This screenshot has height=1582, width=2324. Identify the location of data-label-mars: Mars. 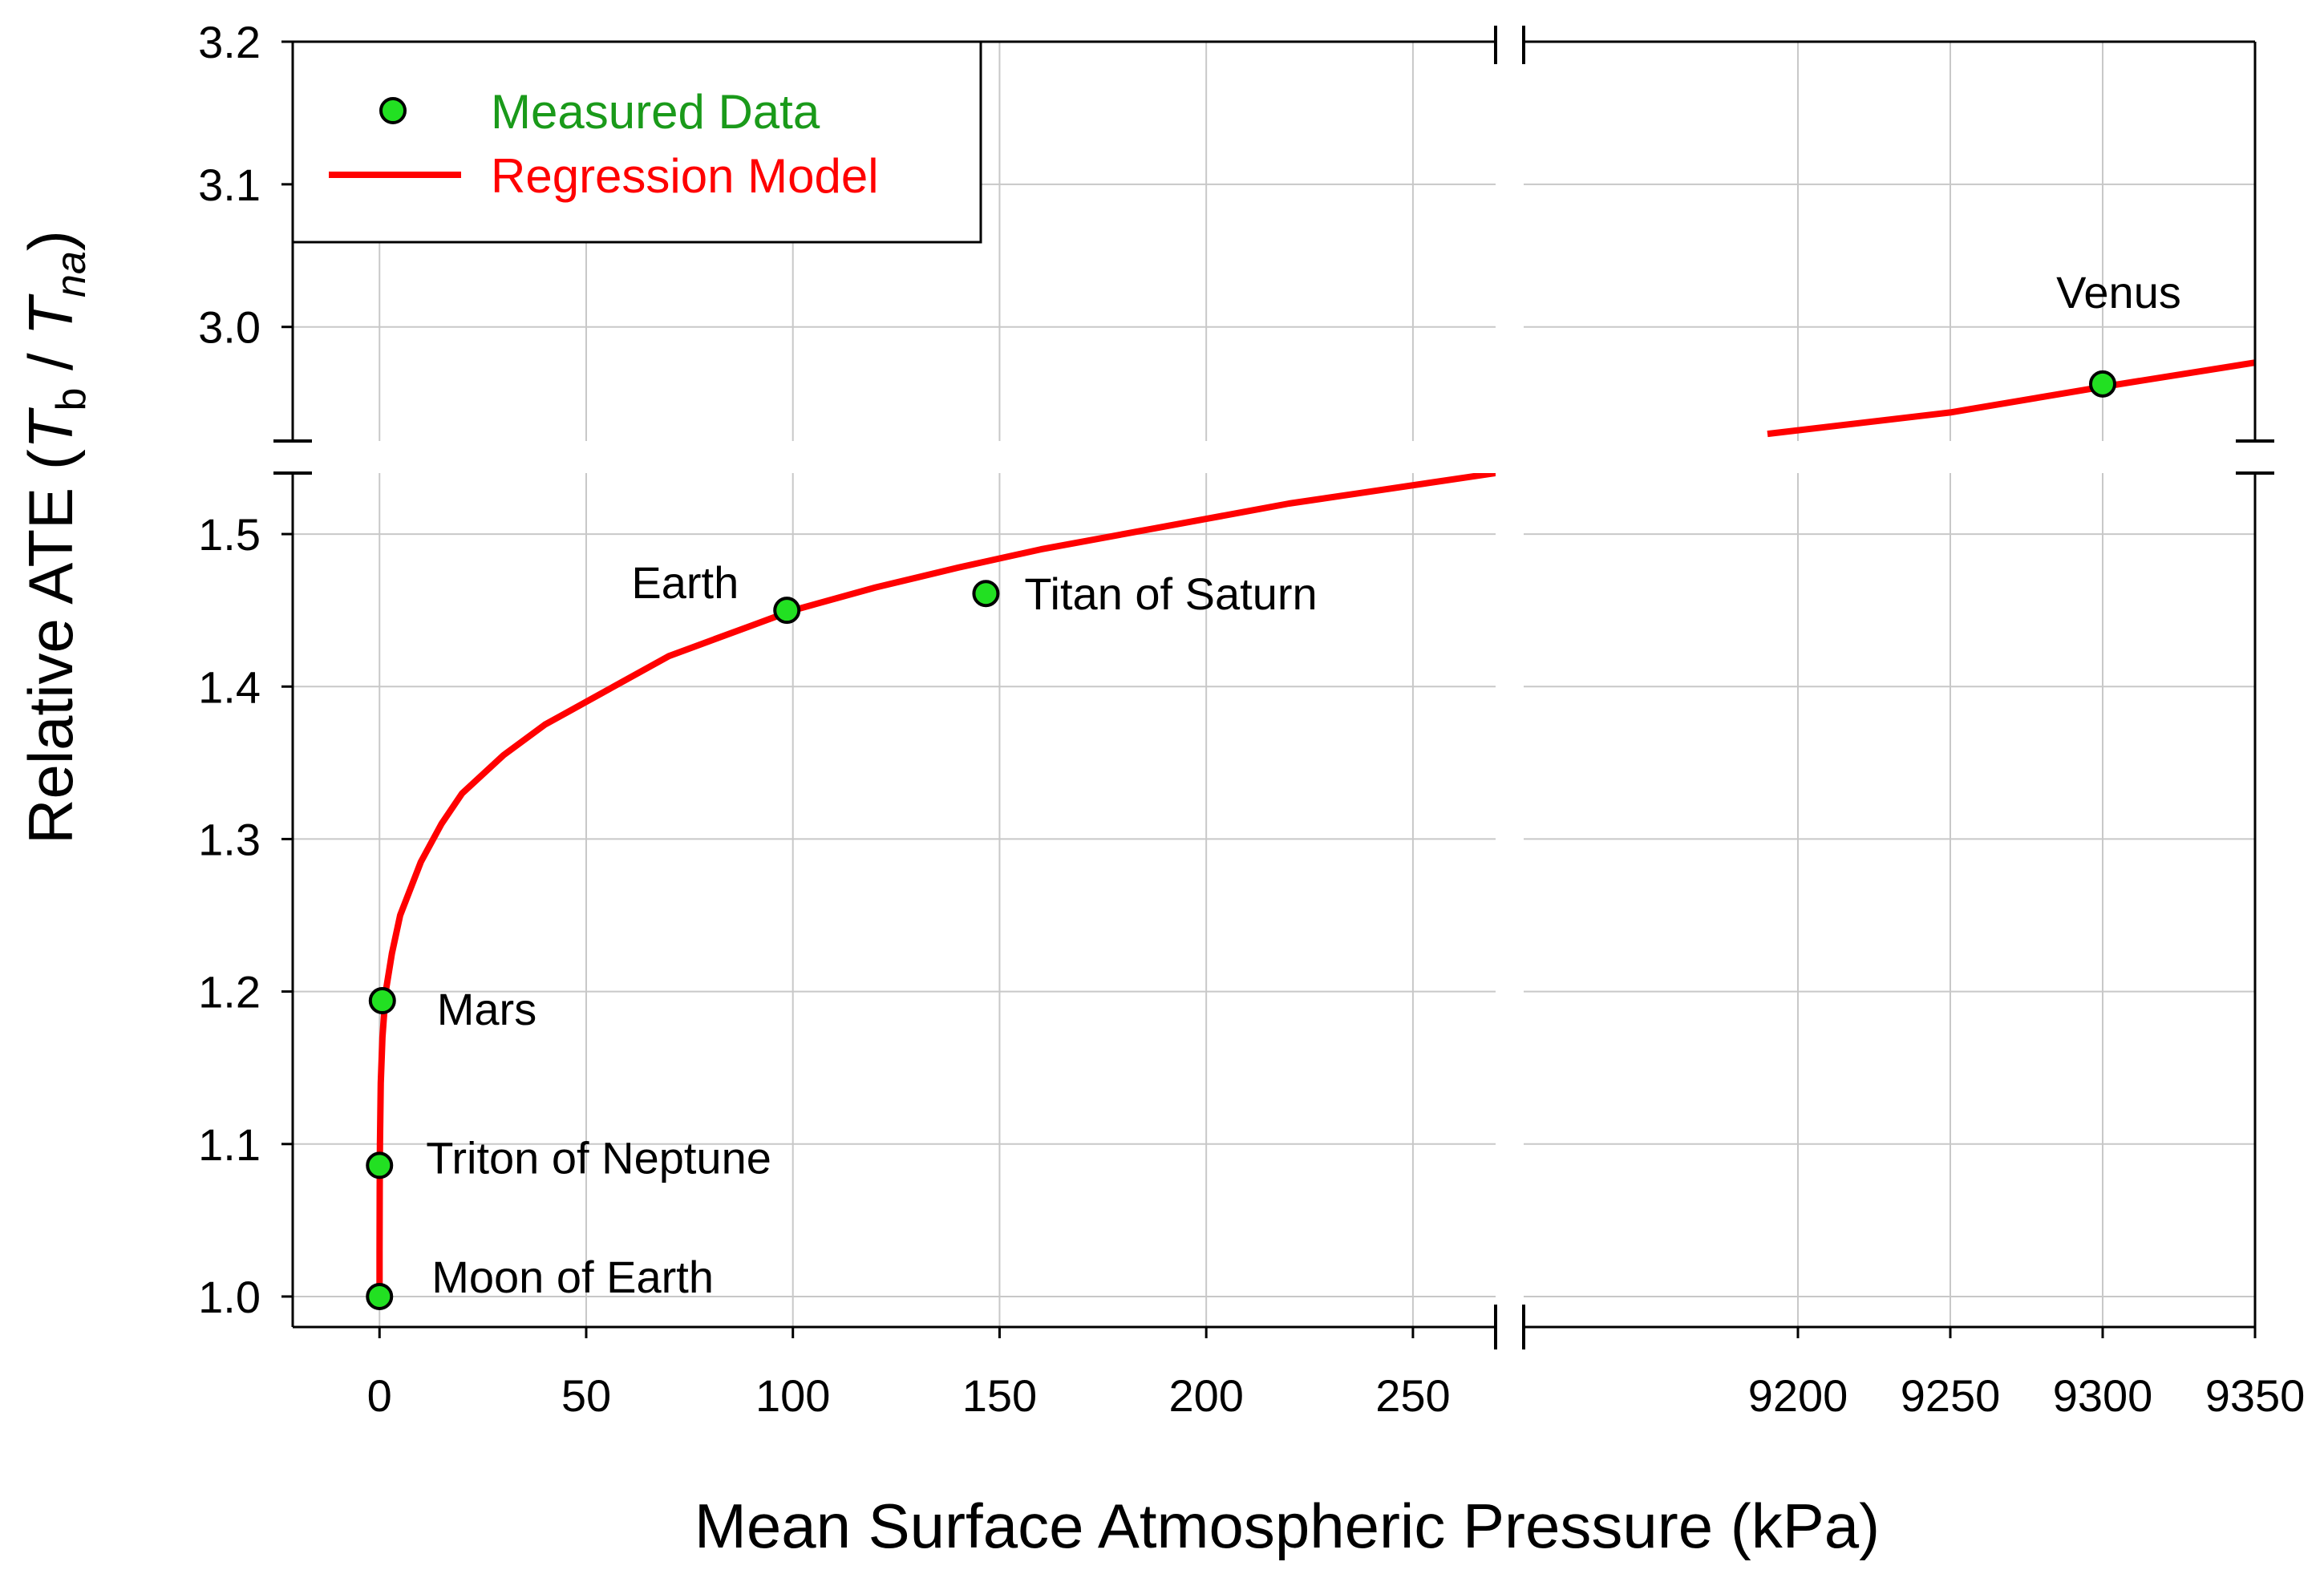
(486, 1009).